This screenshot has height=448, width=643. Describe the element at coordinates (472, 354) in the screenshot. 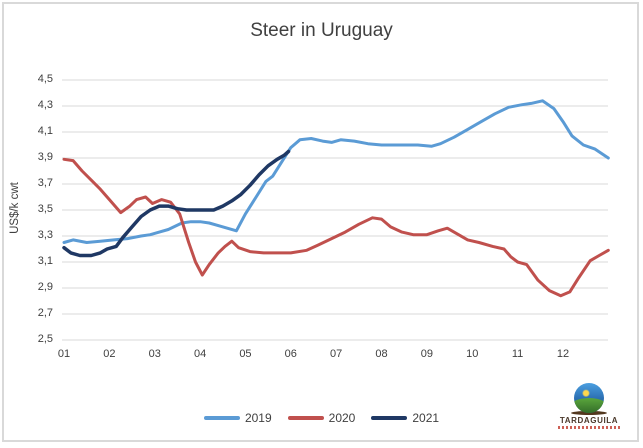

I see `x-tick-label: 10` at that location.